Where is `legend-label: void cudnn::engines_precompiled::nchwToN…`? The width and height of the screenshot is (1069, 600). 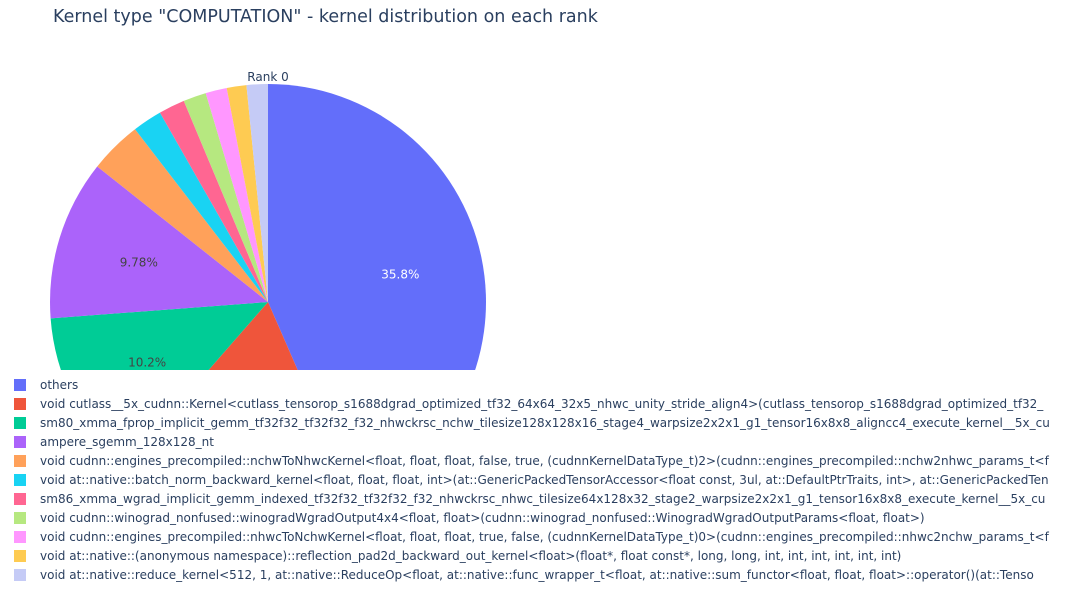
legend-label: void cudnn::engines_precompiled::nchwToN… is located at coordinates (544, 460).